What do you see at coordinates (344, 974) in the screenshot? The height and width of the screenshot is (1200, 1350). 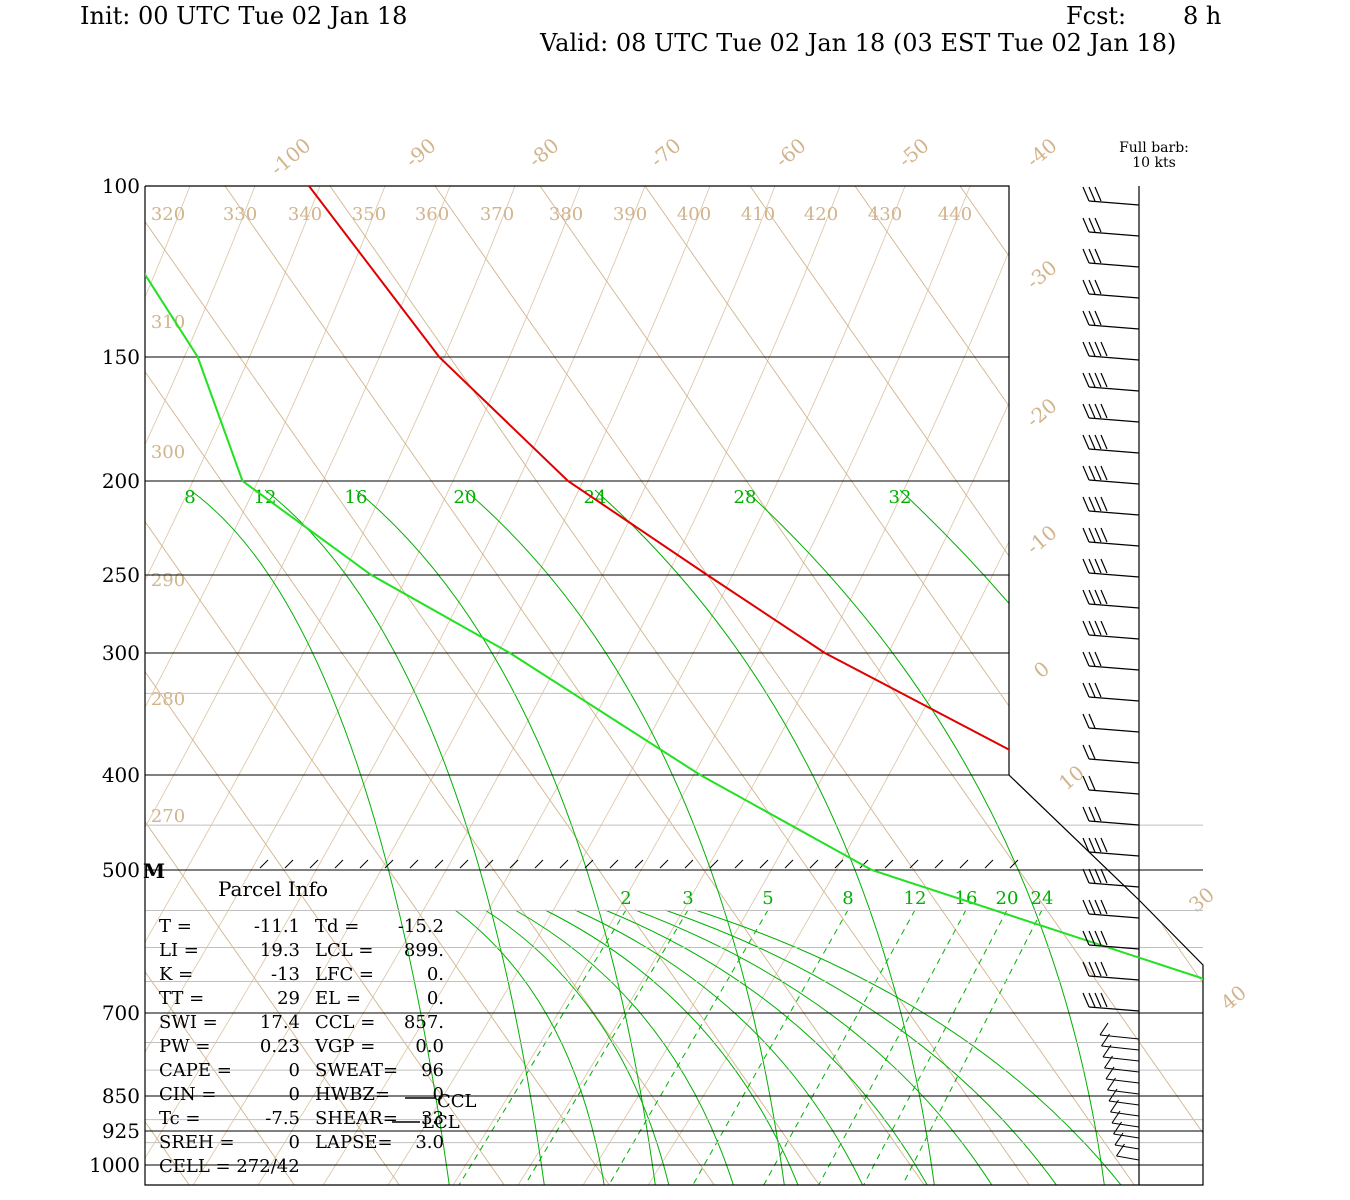 I see `parcel-info-key: LFC =` at bounding box center [344, 974].